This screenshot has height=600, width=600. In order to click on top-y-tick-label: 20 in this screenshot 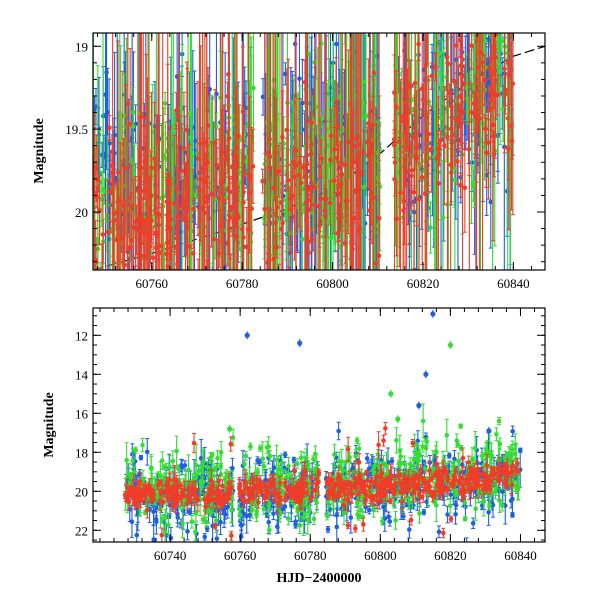, I will do `click(81, 212)`.